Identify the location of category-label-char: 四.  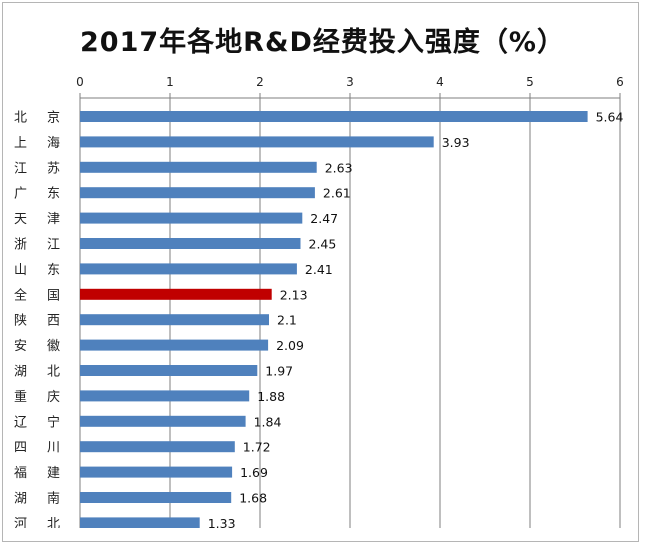
(20, 448).